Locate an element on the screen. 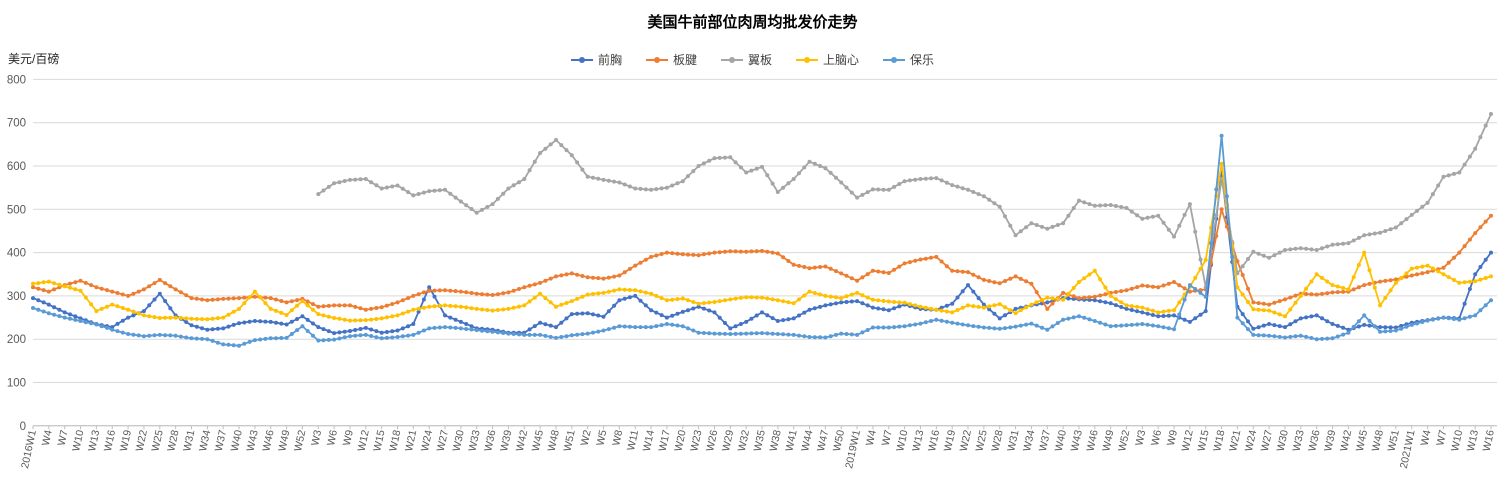 The image size is (1505, 493). x-tick-label: W32 is located at coordinates (744, 441).